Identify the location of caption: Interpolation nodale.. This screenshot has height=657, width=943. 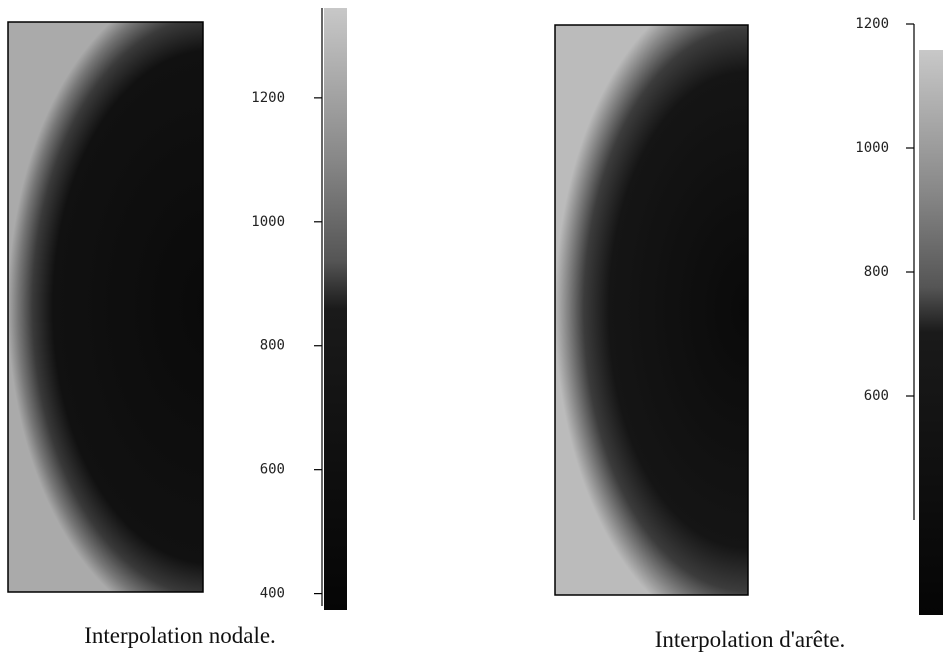
(180, 635).